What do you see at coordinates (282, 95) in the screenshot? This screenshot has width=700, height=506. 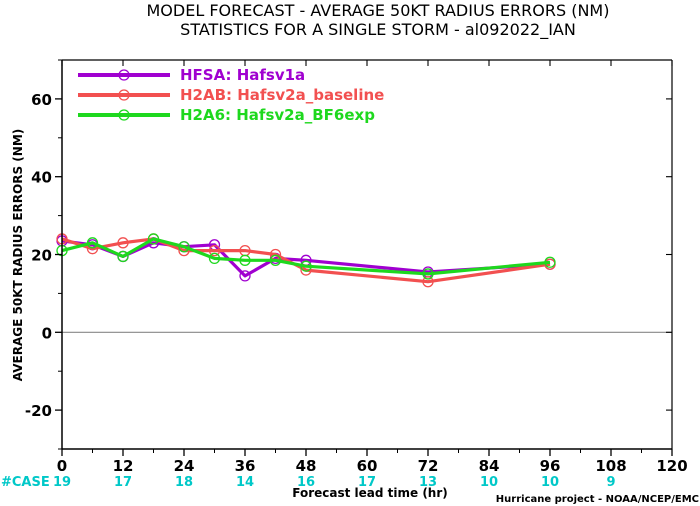 I see `legend-label-2: H2AB: Hafsv2a_baseline` at bounding box center [282, 95].